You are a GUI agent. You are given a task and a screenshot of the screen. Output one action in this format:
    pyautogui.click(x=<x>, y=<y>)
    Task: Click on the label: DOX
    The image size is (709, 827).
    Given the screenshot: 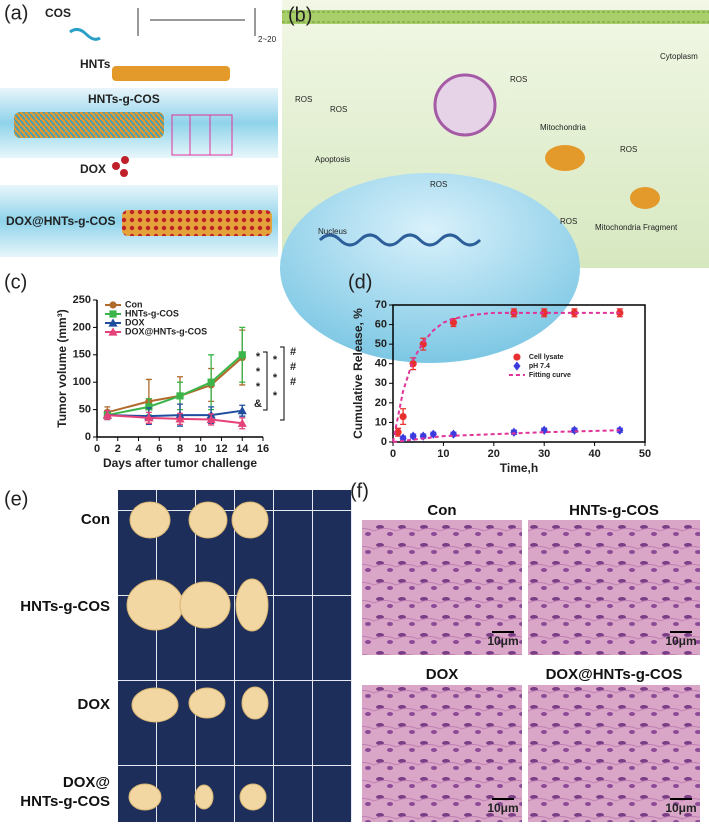 What is the action you would take?
    pyautogui.click(x=93, y=169)
    